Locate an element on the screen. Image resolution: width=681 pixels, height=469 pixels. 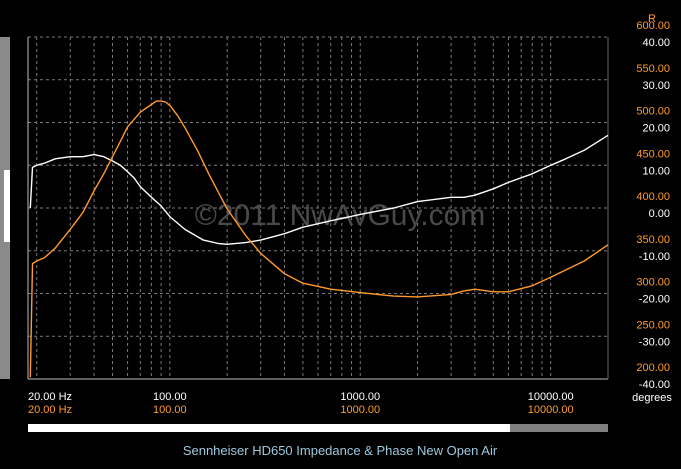
phase-tick-label: 0.00 is located at coordinates (659, 214).